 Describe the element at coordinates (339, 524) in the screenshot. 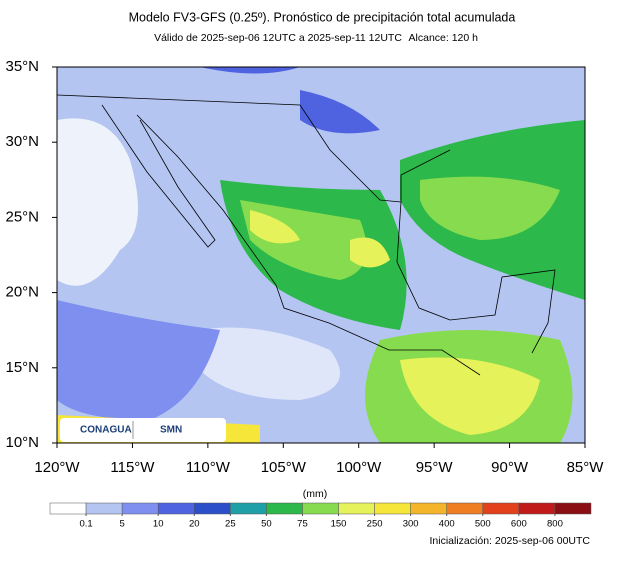

I see `colorbar-label: 150` at that location.